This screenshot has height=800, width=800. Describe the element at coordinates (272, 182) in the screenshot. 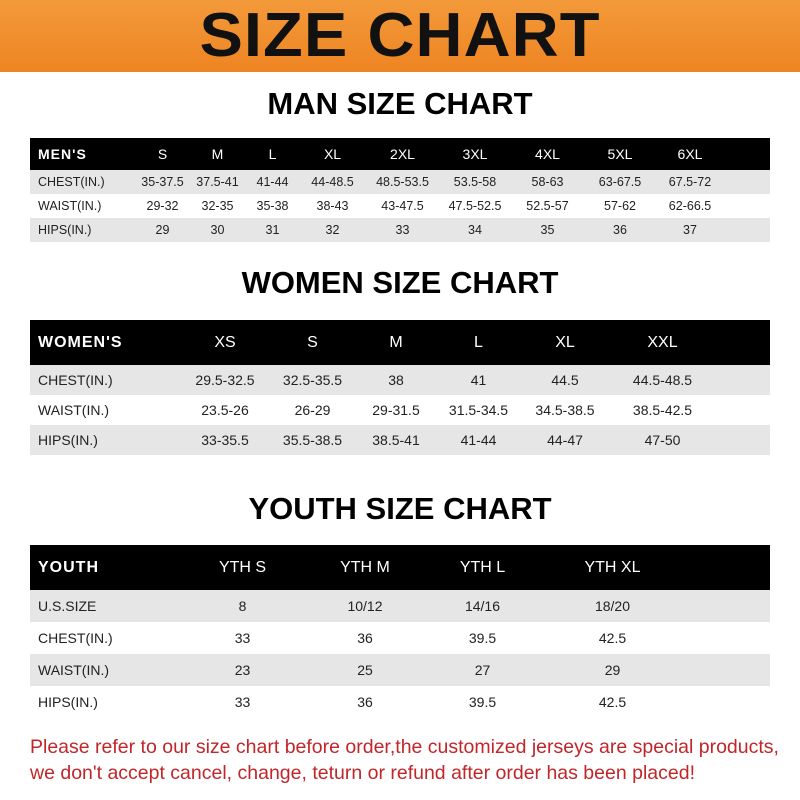

I see `measurement-cell: 41-44` at that location.